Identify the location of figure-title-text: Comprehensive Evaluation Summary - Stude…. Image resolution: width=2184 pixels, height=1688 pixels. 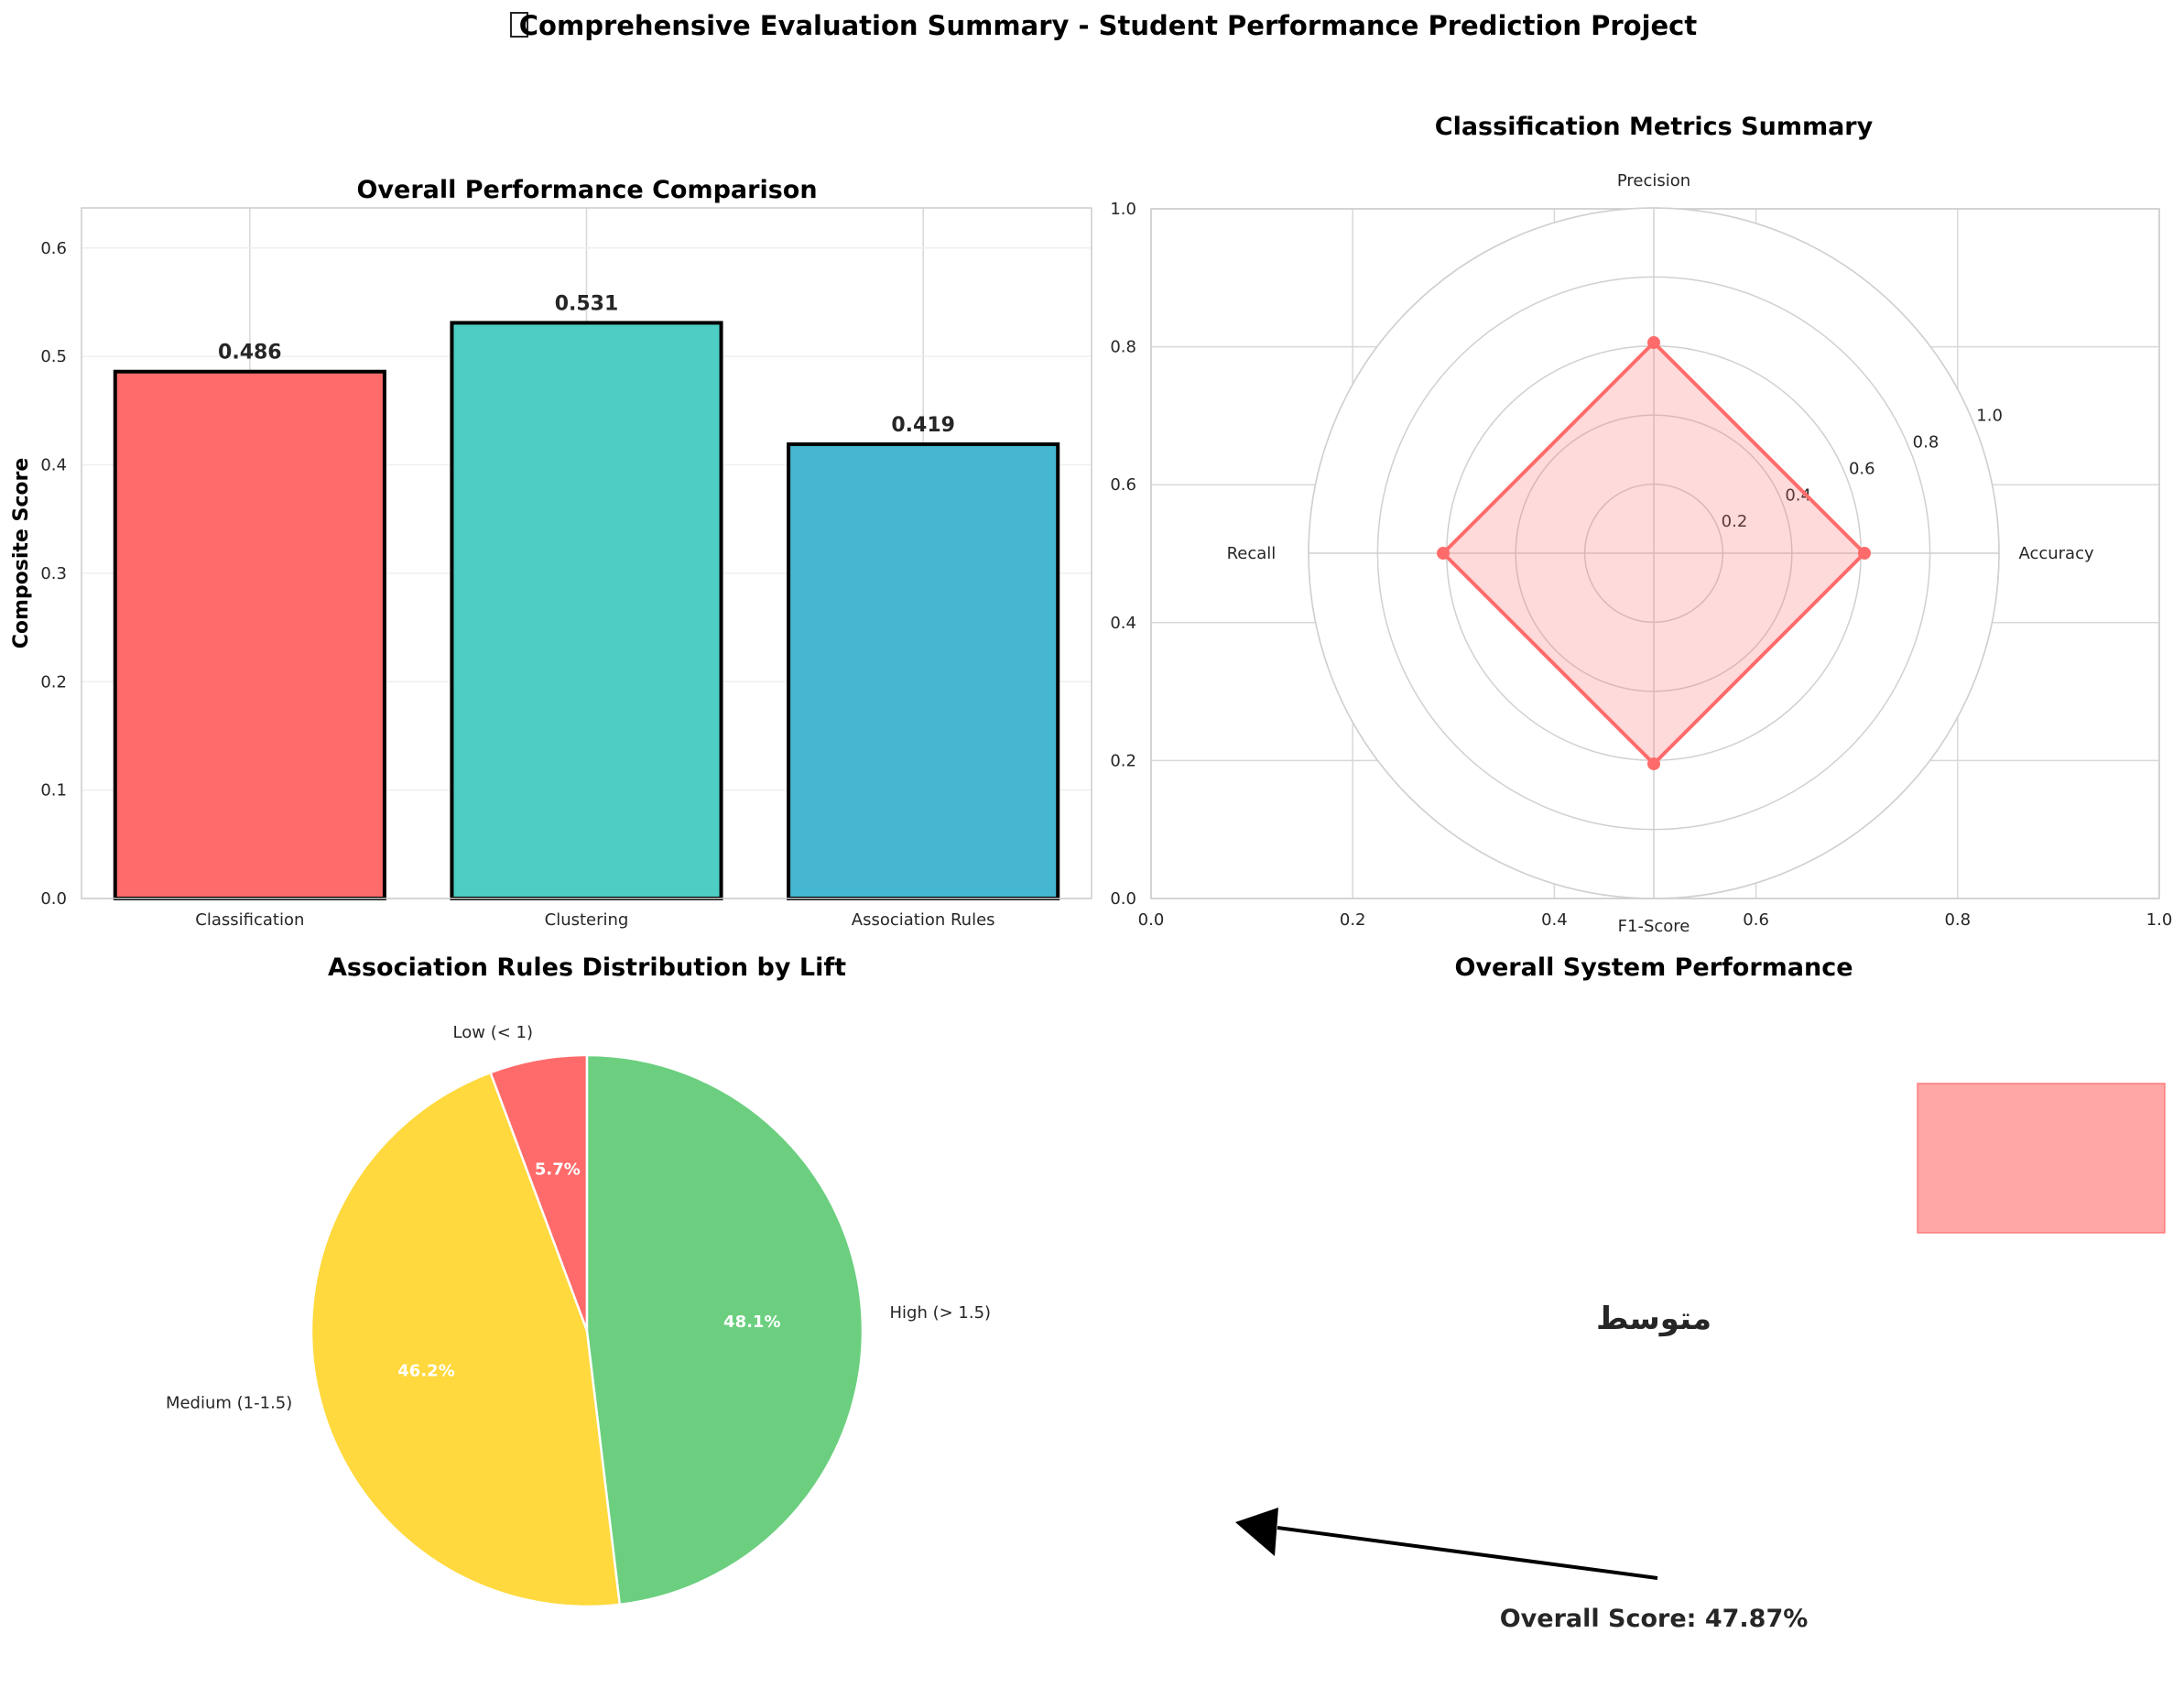
(1108, 25).